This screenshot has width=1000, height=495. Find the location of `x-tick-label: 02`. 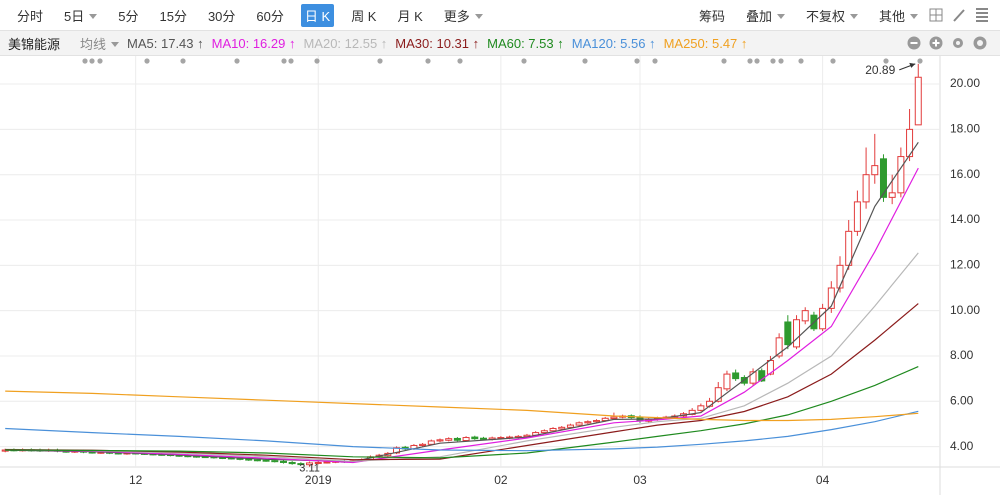

x-tick-label: 02 is located at coordinates (501, 480).